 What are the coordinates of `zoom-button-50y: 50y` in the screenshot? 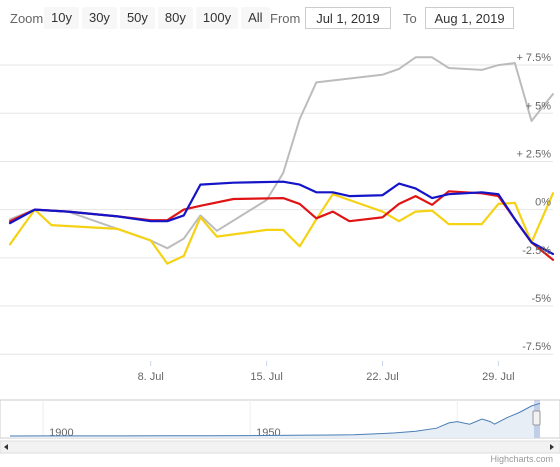 It's located at (137, 18).